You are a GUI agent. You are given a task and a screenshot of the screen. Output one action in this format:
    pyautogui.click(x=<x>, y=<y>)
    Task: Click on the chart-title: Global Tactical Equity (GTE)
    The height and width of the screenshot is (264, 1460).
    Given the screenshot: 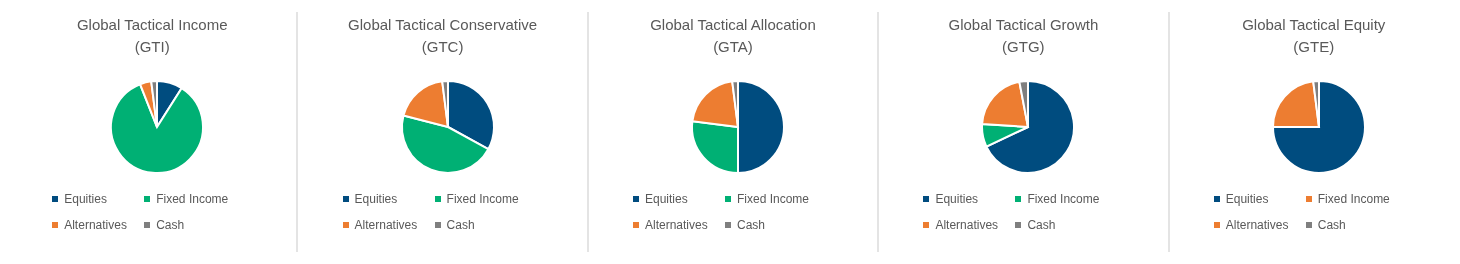 What is the action you would take?
    pyautogui.click(x=1314, y=36)
    